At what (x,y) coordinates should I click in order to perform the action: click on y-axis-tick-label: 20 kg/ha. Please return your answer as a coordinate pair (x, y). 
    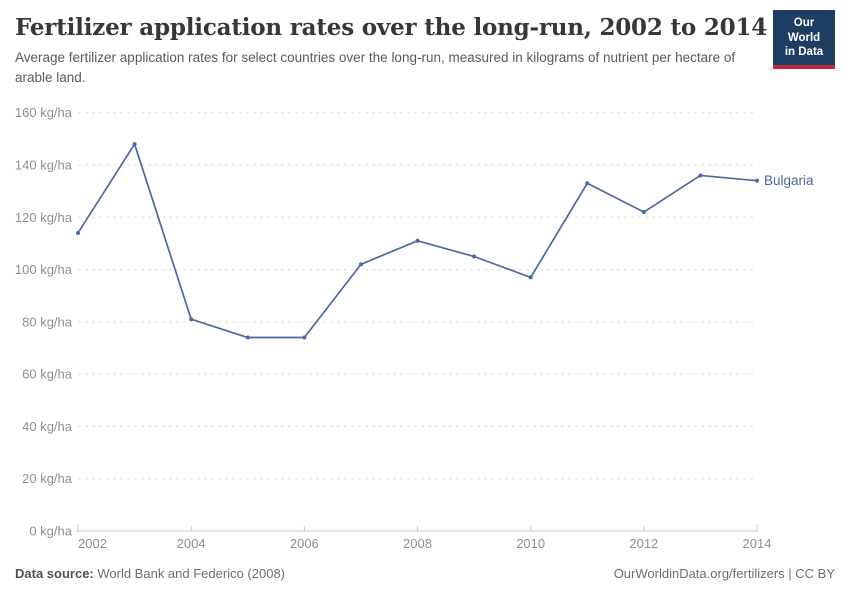
    Looking at the image, I should click on (47, 478).